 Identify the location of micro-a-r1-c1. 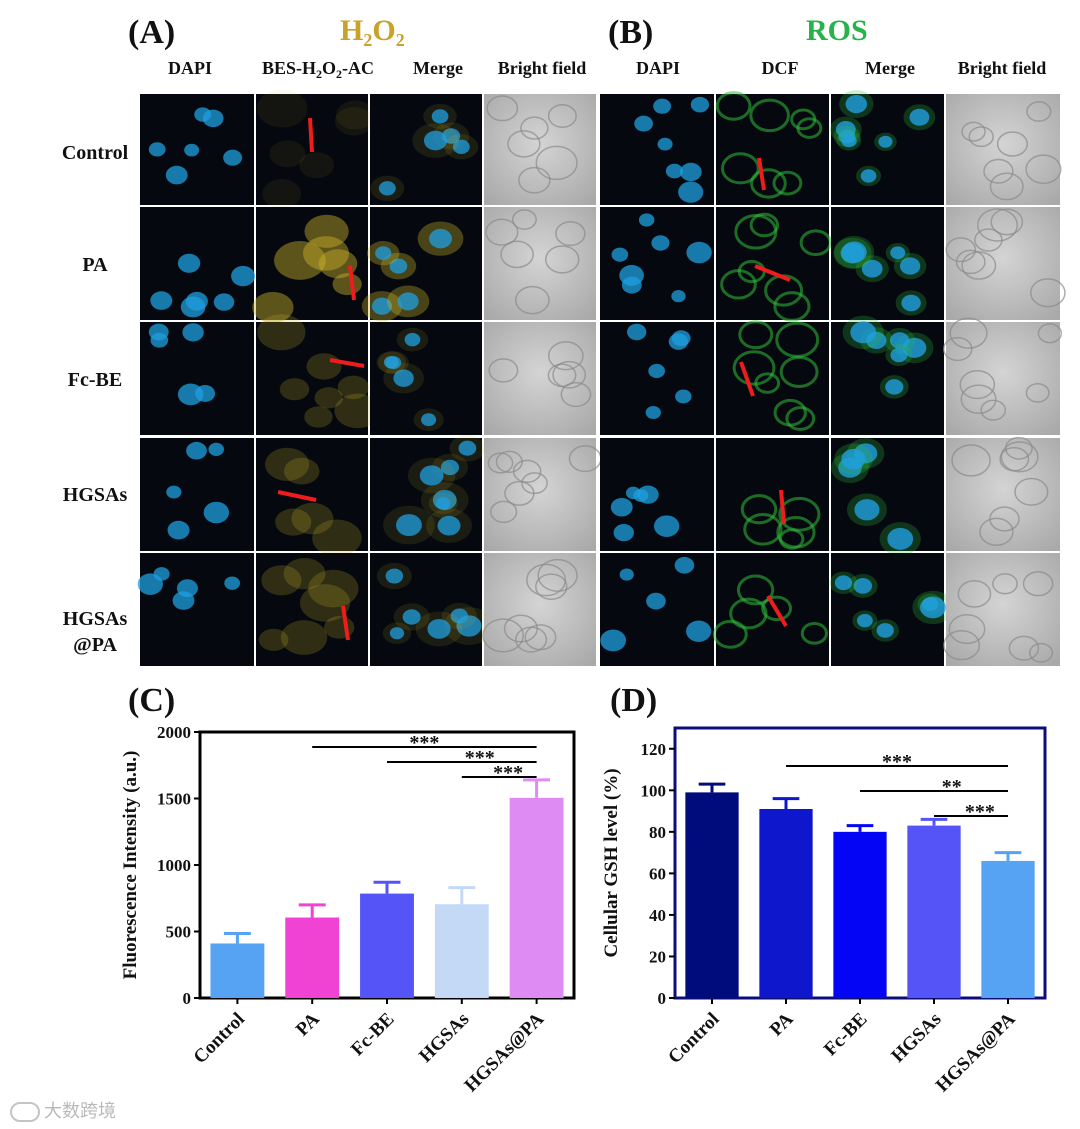
(310, 265).